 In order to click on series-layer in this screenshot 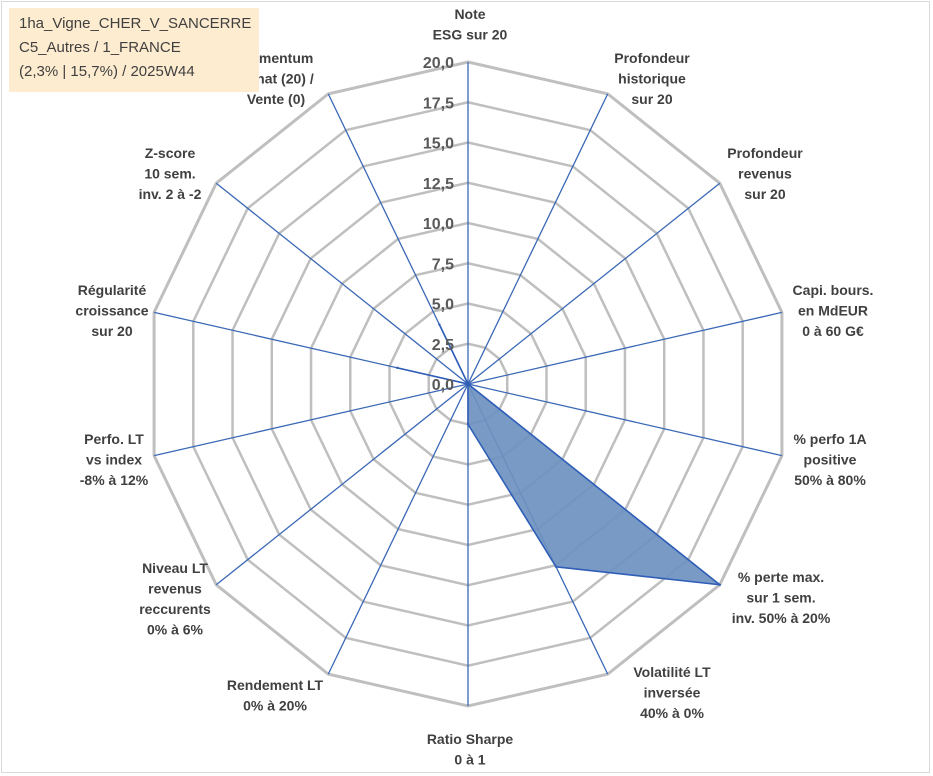, I will do `click(558, 454)`.